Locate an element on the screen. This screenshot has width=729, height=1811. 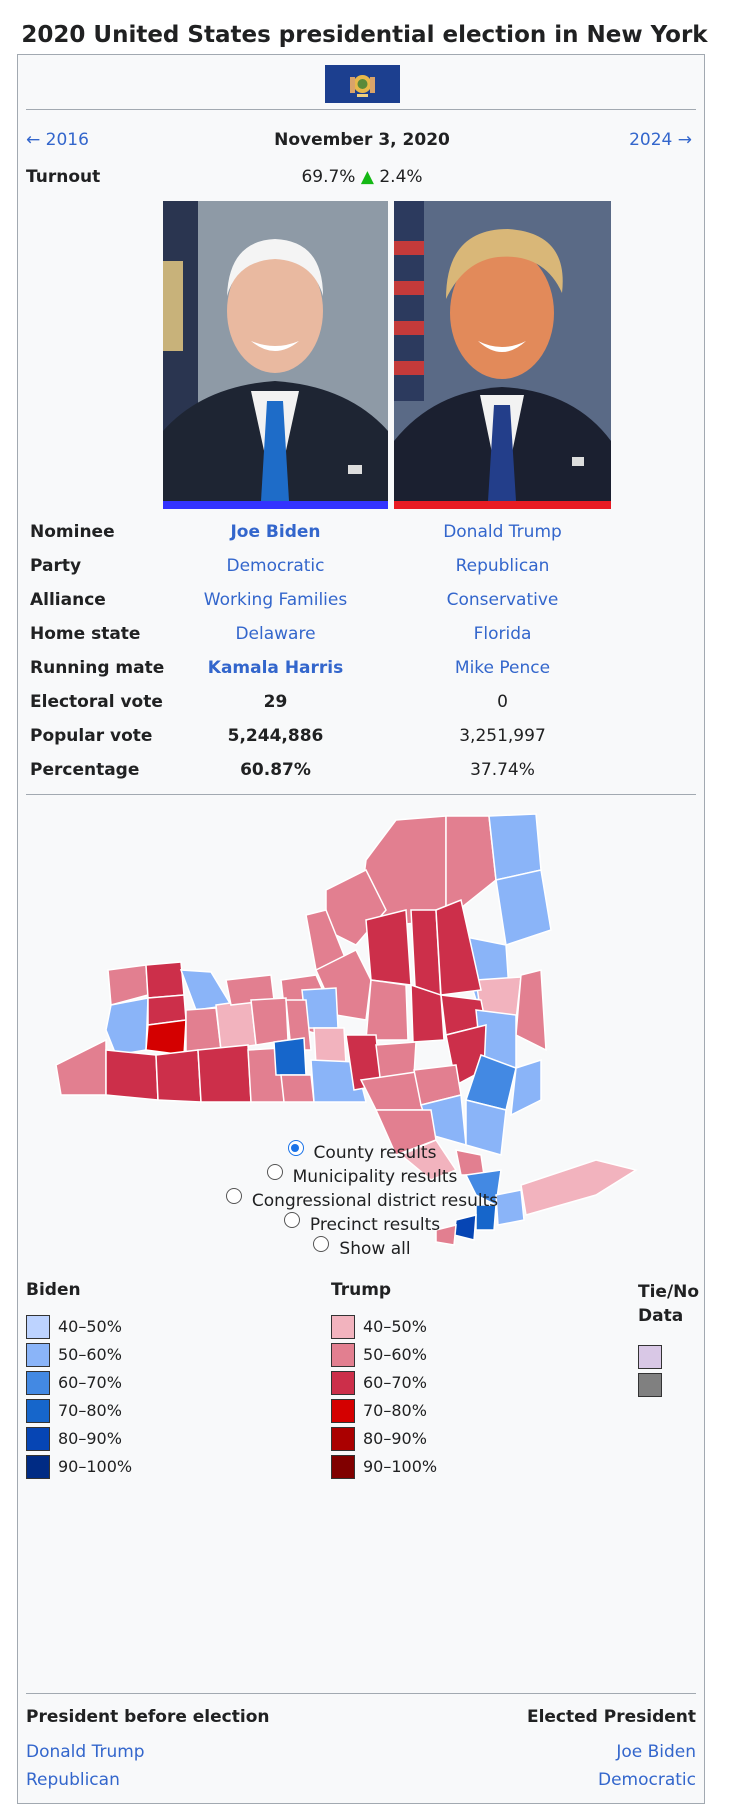
biden-link: Joe Biden is located at coordinates (275, 532).